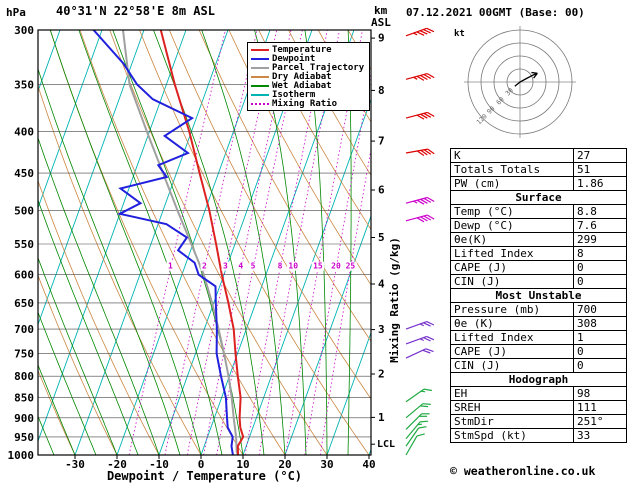 Image resolution: width=629 pixels, height=486 pixels. I want to click on legend-item: Parcel Trajectory, so click(308, 67).